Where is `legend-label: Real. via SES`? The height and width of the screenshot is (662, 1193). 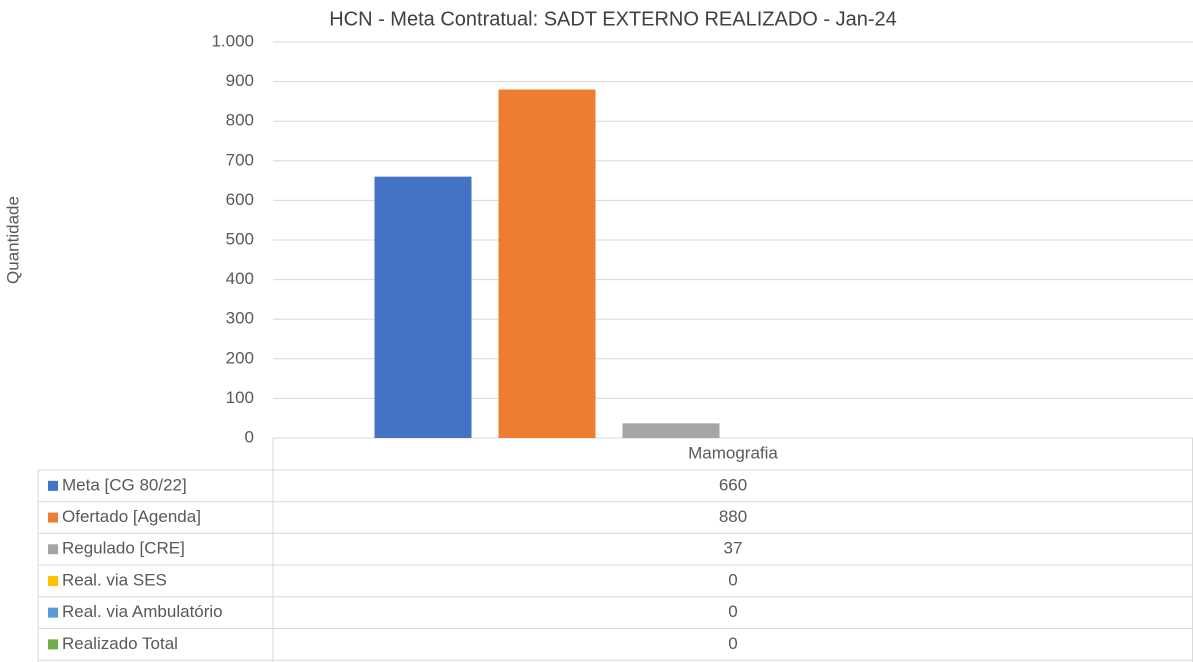
legend-label: Real. via SES is located at coordinates (114, 579).